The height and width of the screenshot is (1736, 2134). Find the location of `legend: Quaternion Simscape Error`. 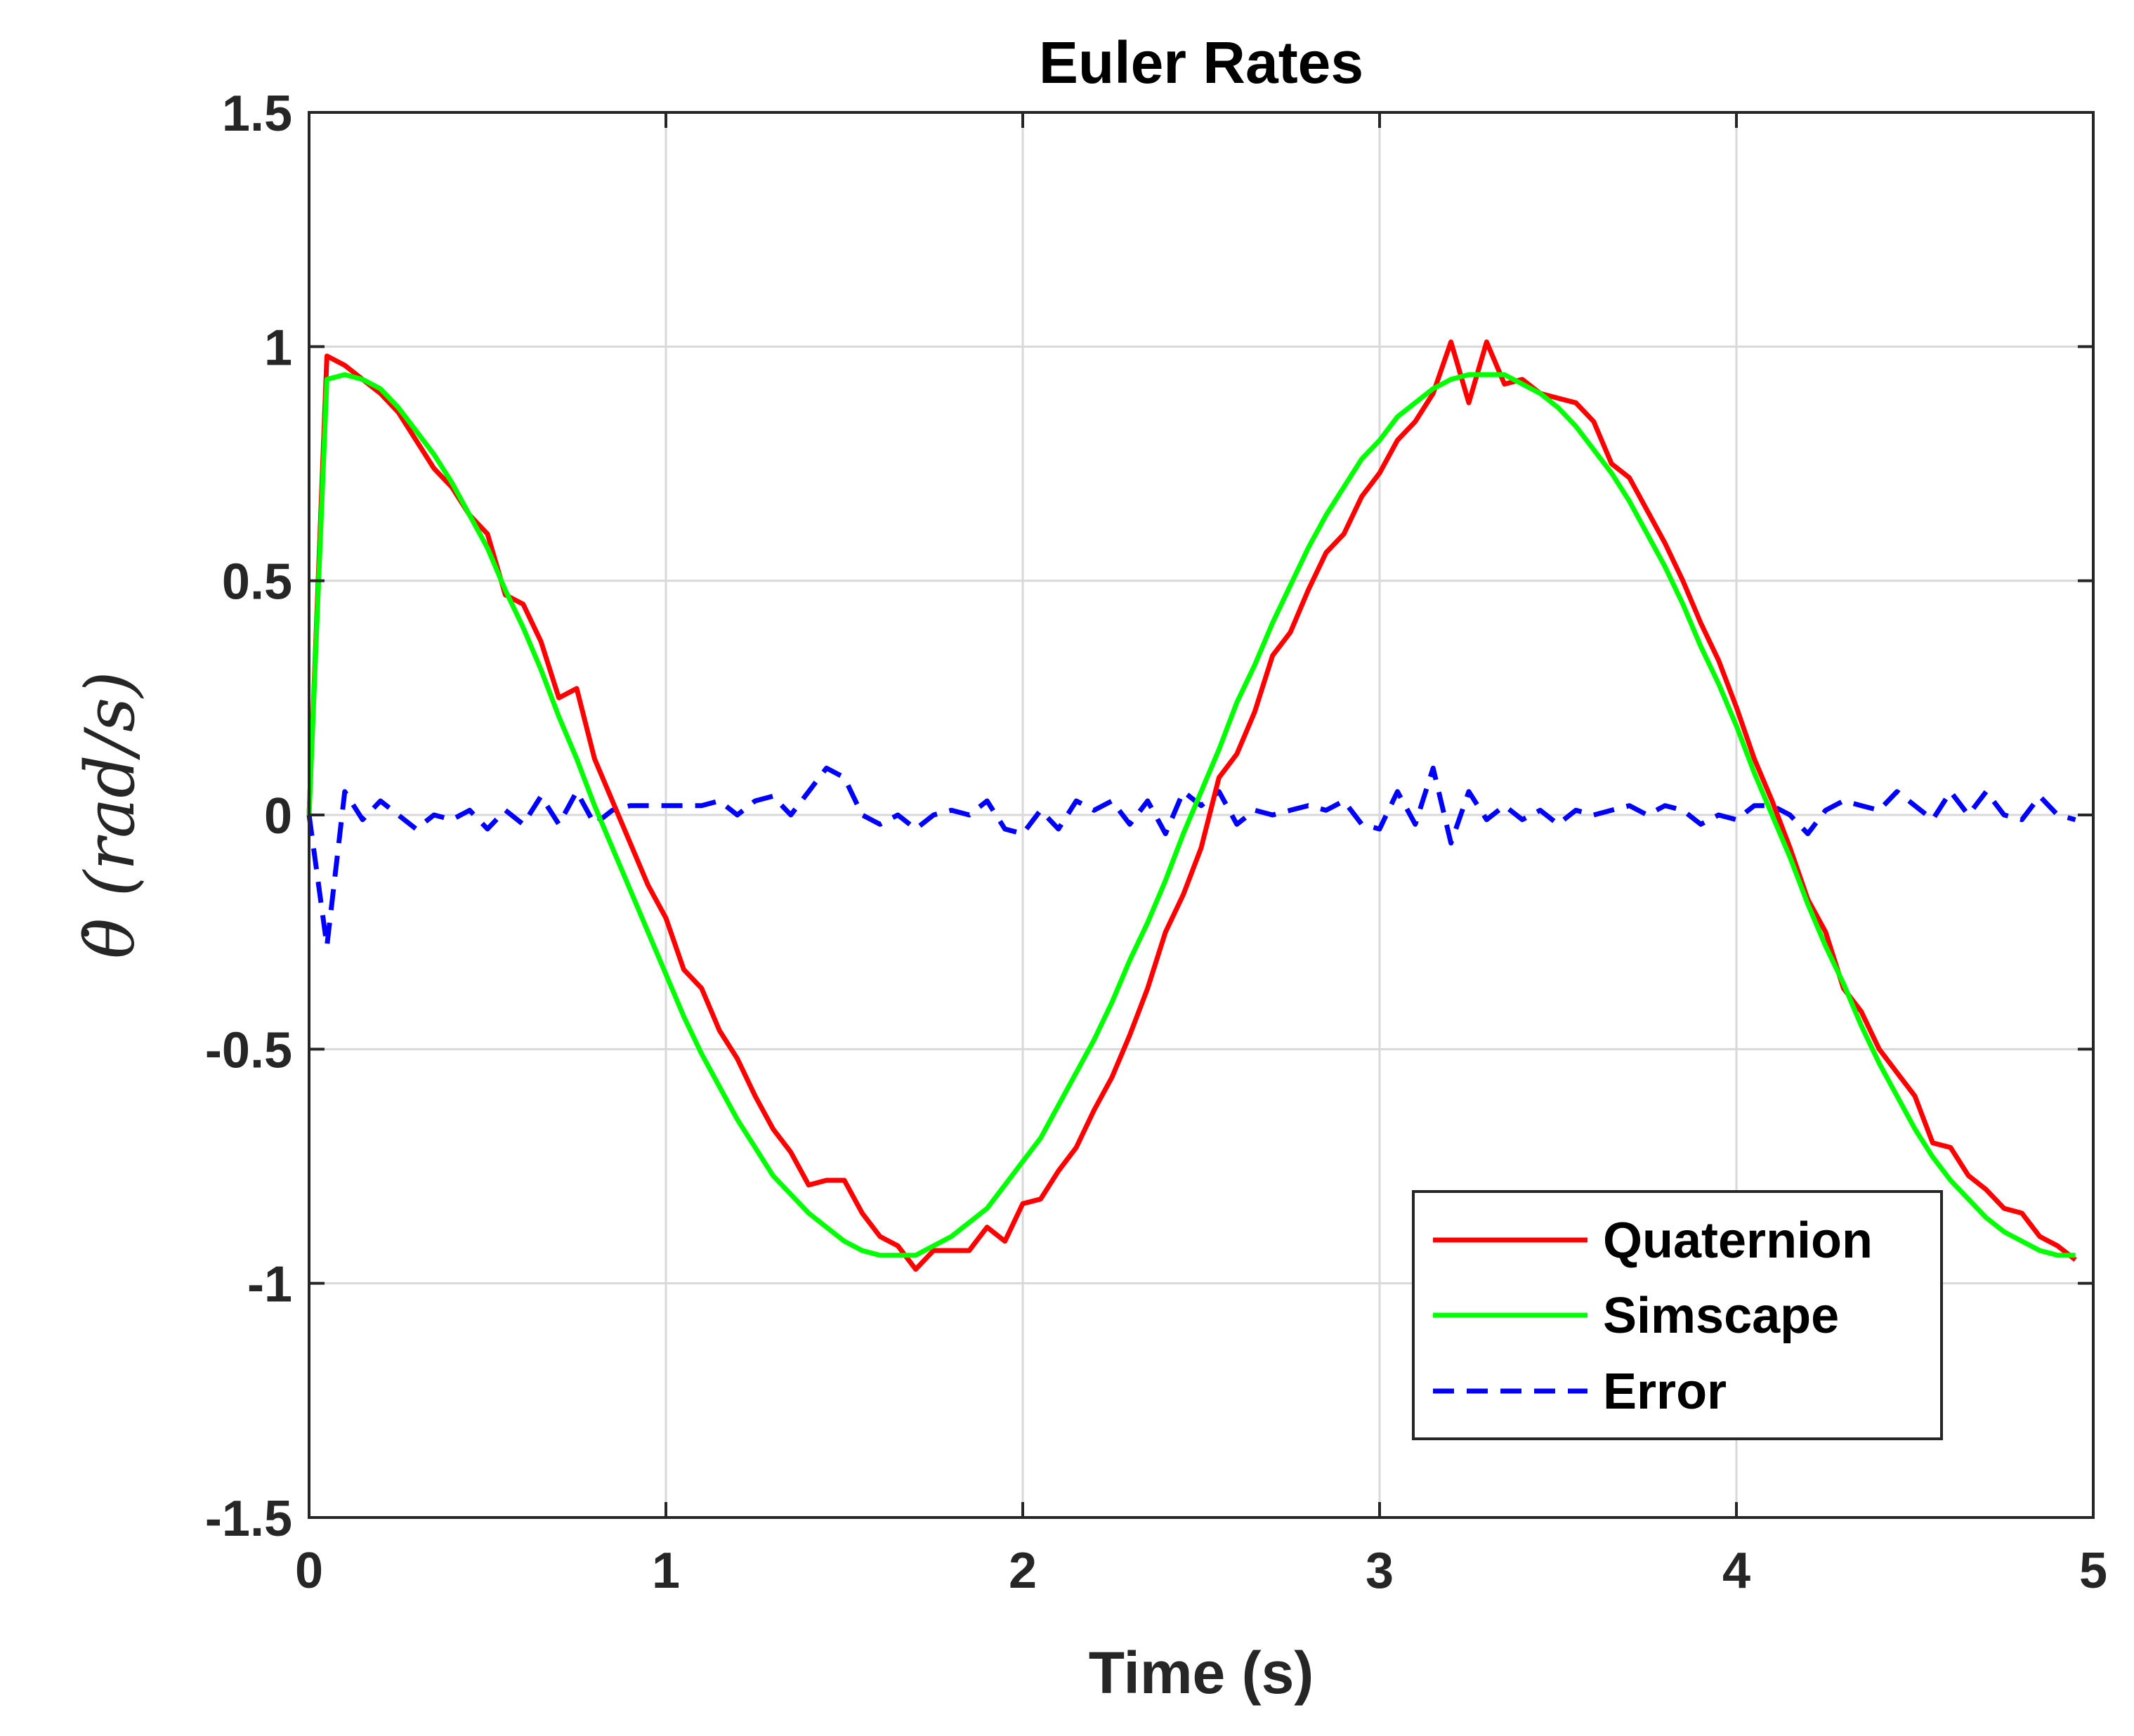

legend: Quaternion Simscape Error is located at coordinates (1677, 1315).